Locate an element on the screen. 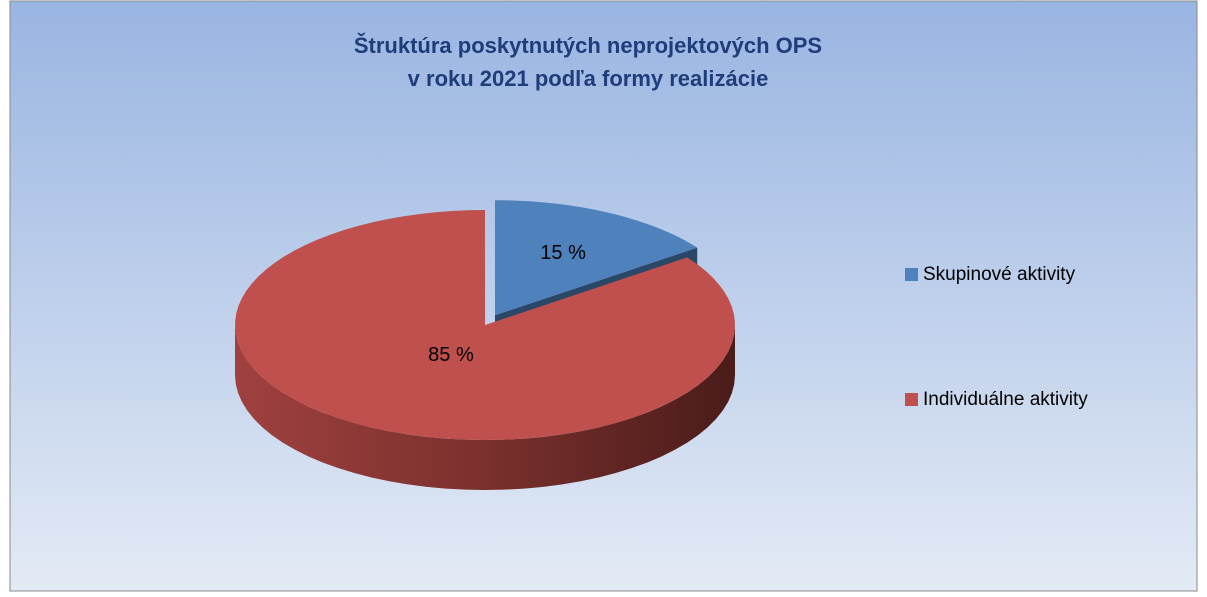 The image size is (1207, 597). legend-label: Individuálne aktivity is located at coordinates (1005, 399).